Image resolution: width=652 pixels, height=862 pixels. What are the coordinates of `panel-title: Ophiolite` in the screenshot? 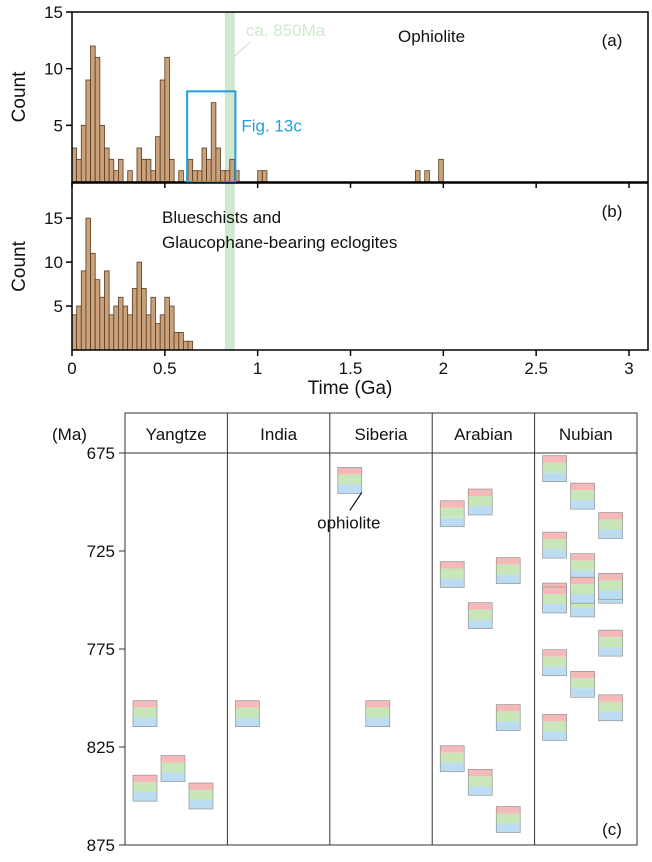 It's located at (431, 36).